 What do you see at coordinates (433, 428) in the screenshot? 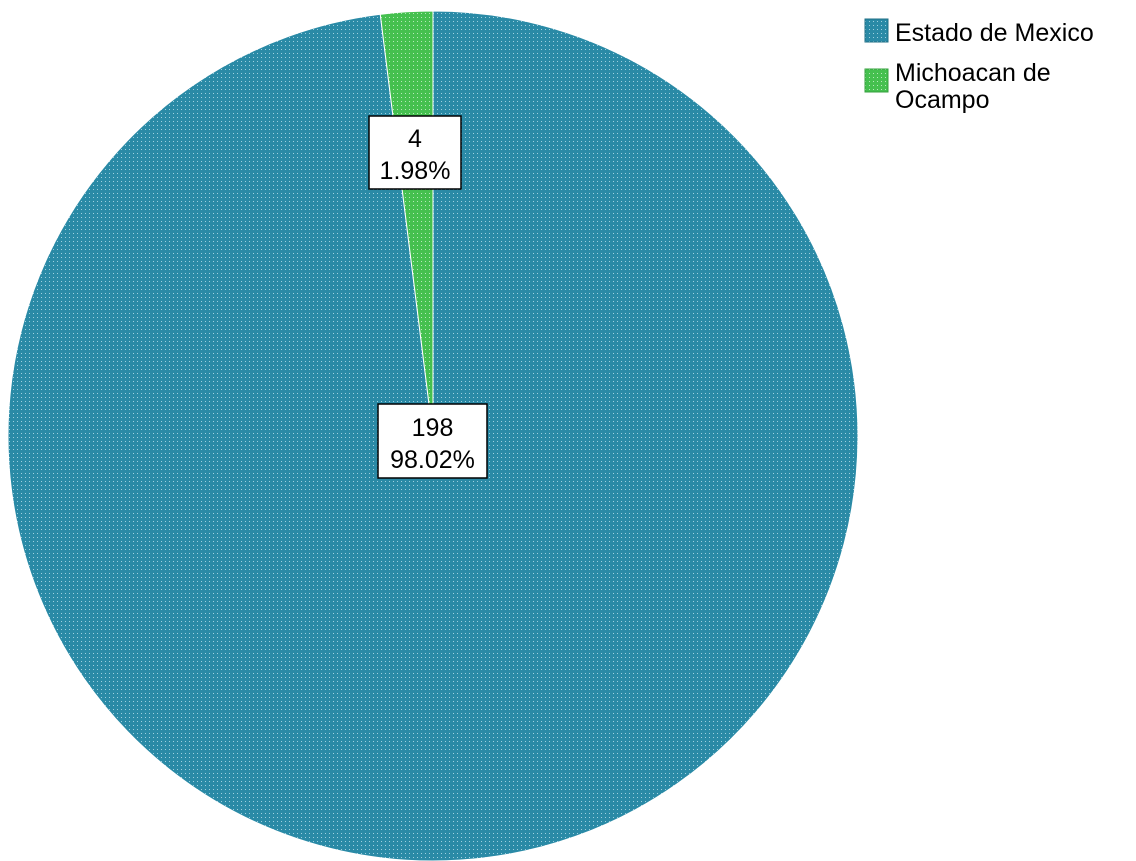
I see `data-label-value-0: 198` at bounding box center [433, 428].